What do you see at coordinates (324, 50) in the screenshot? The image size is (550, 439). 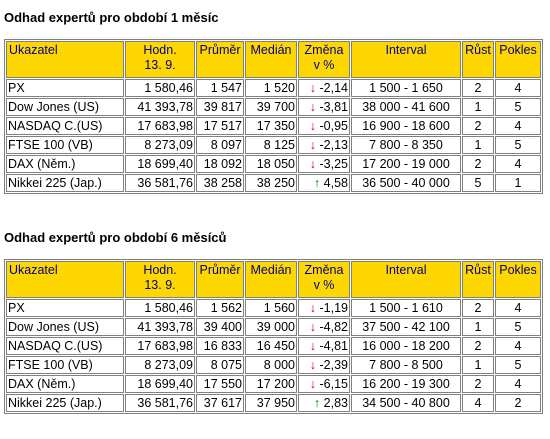 I see `header-zmena-line1: Změna` at bounding box center [324, 50].